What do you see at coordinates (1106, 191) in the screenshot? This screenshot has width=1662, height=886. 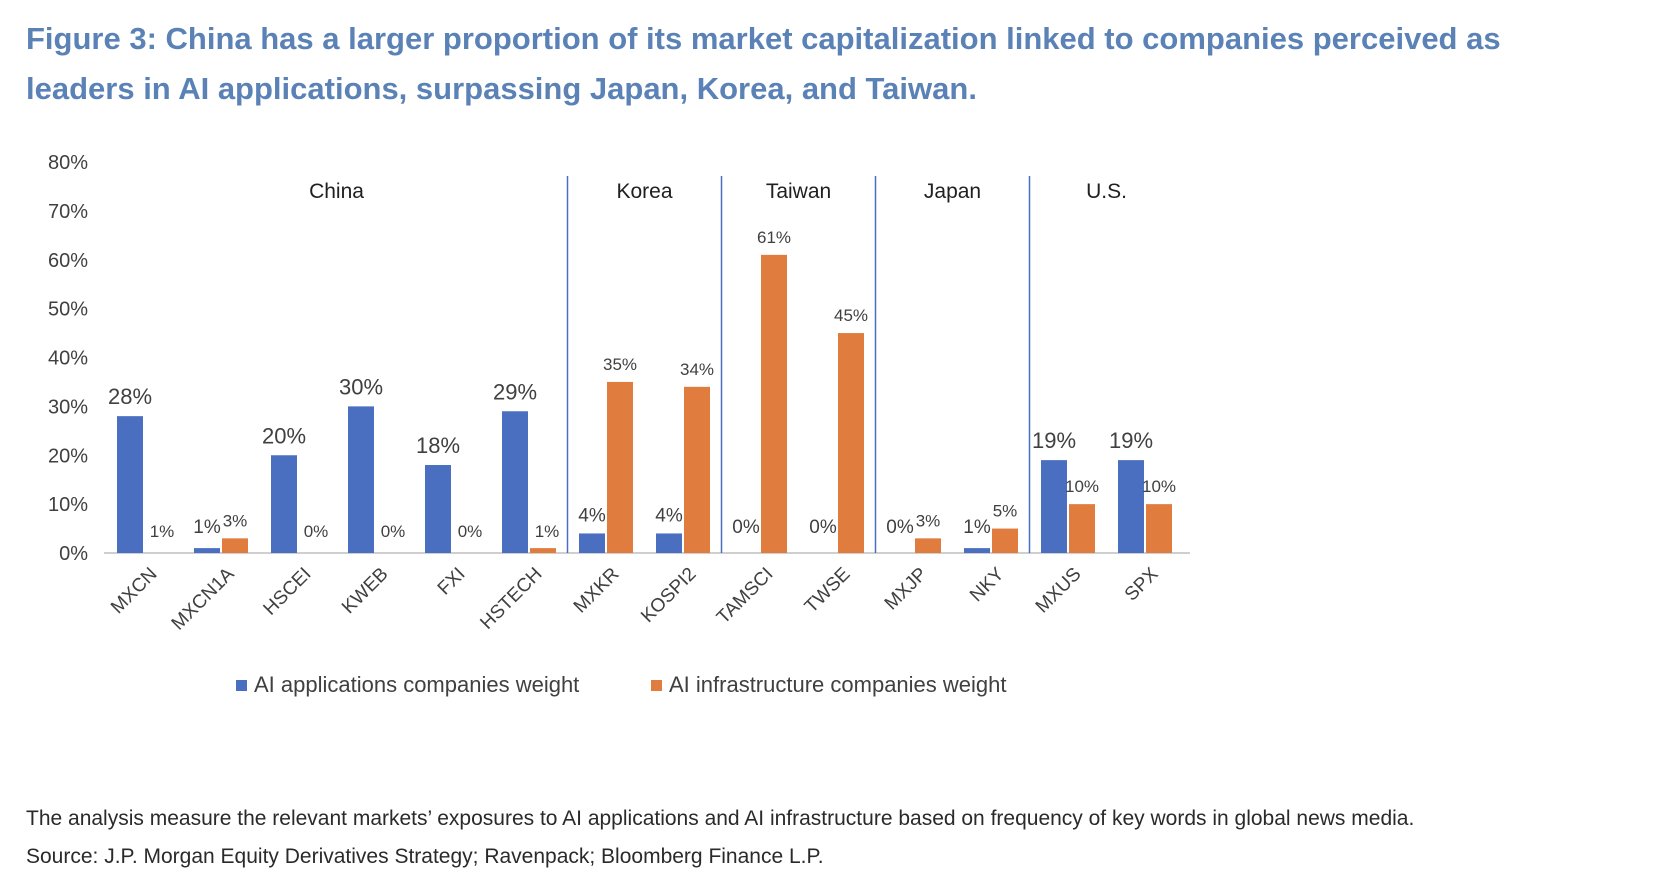 I see `group-label: U.S.` at bounding box center [1106, 191].